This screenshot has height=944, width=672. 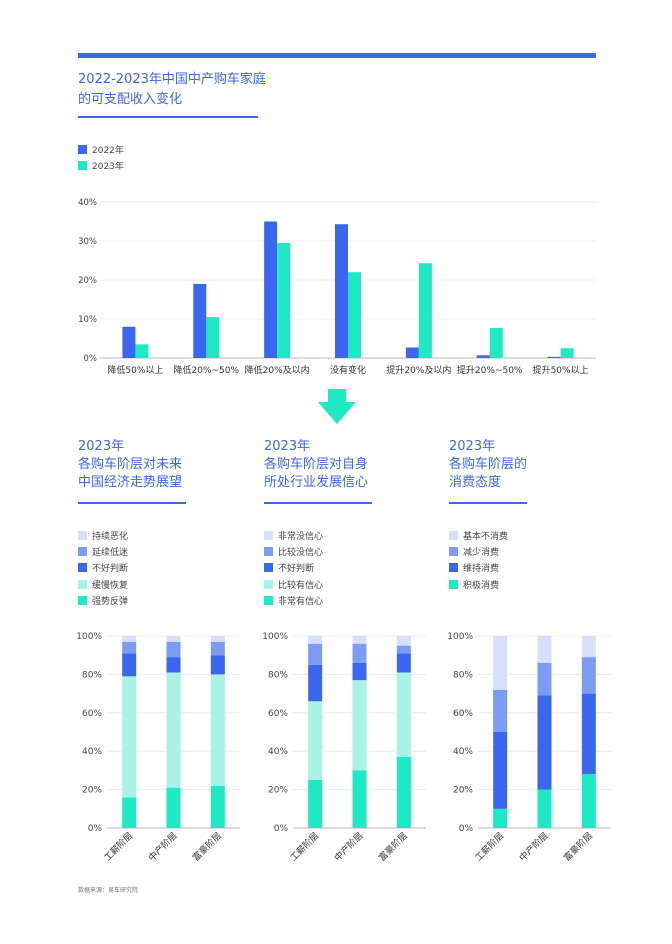 I want to click on stack-segment-积极消费-富豪阶层, so click(x=588, y=801).